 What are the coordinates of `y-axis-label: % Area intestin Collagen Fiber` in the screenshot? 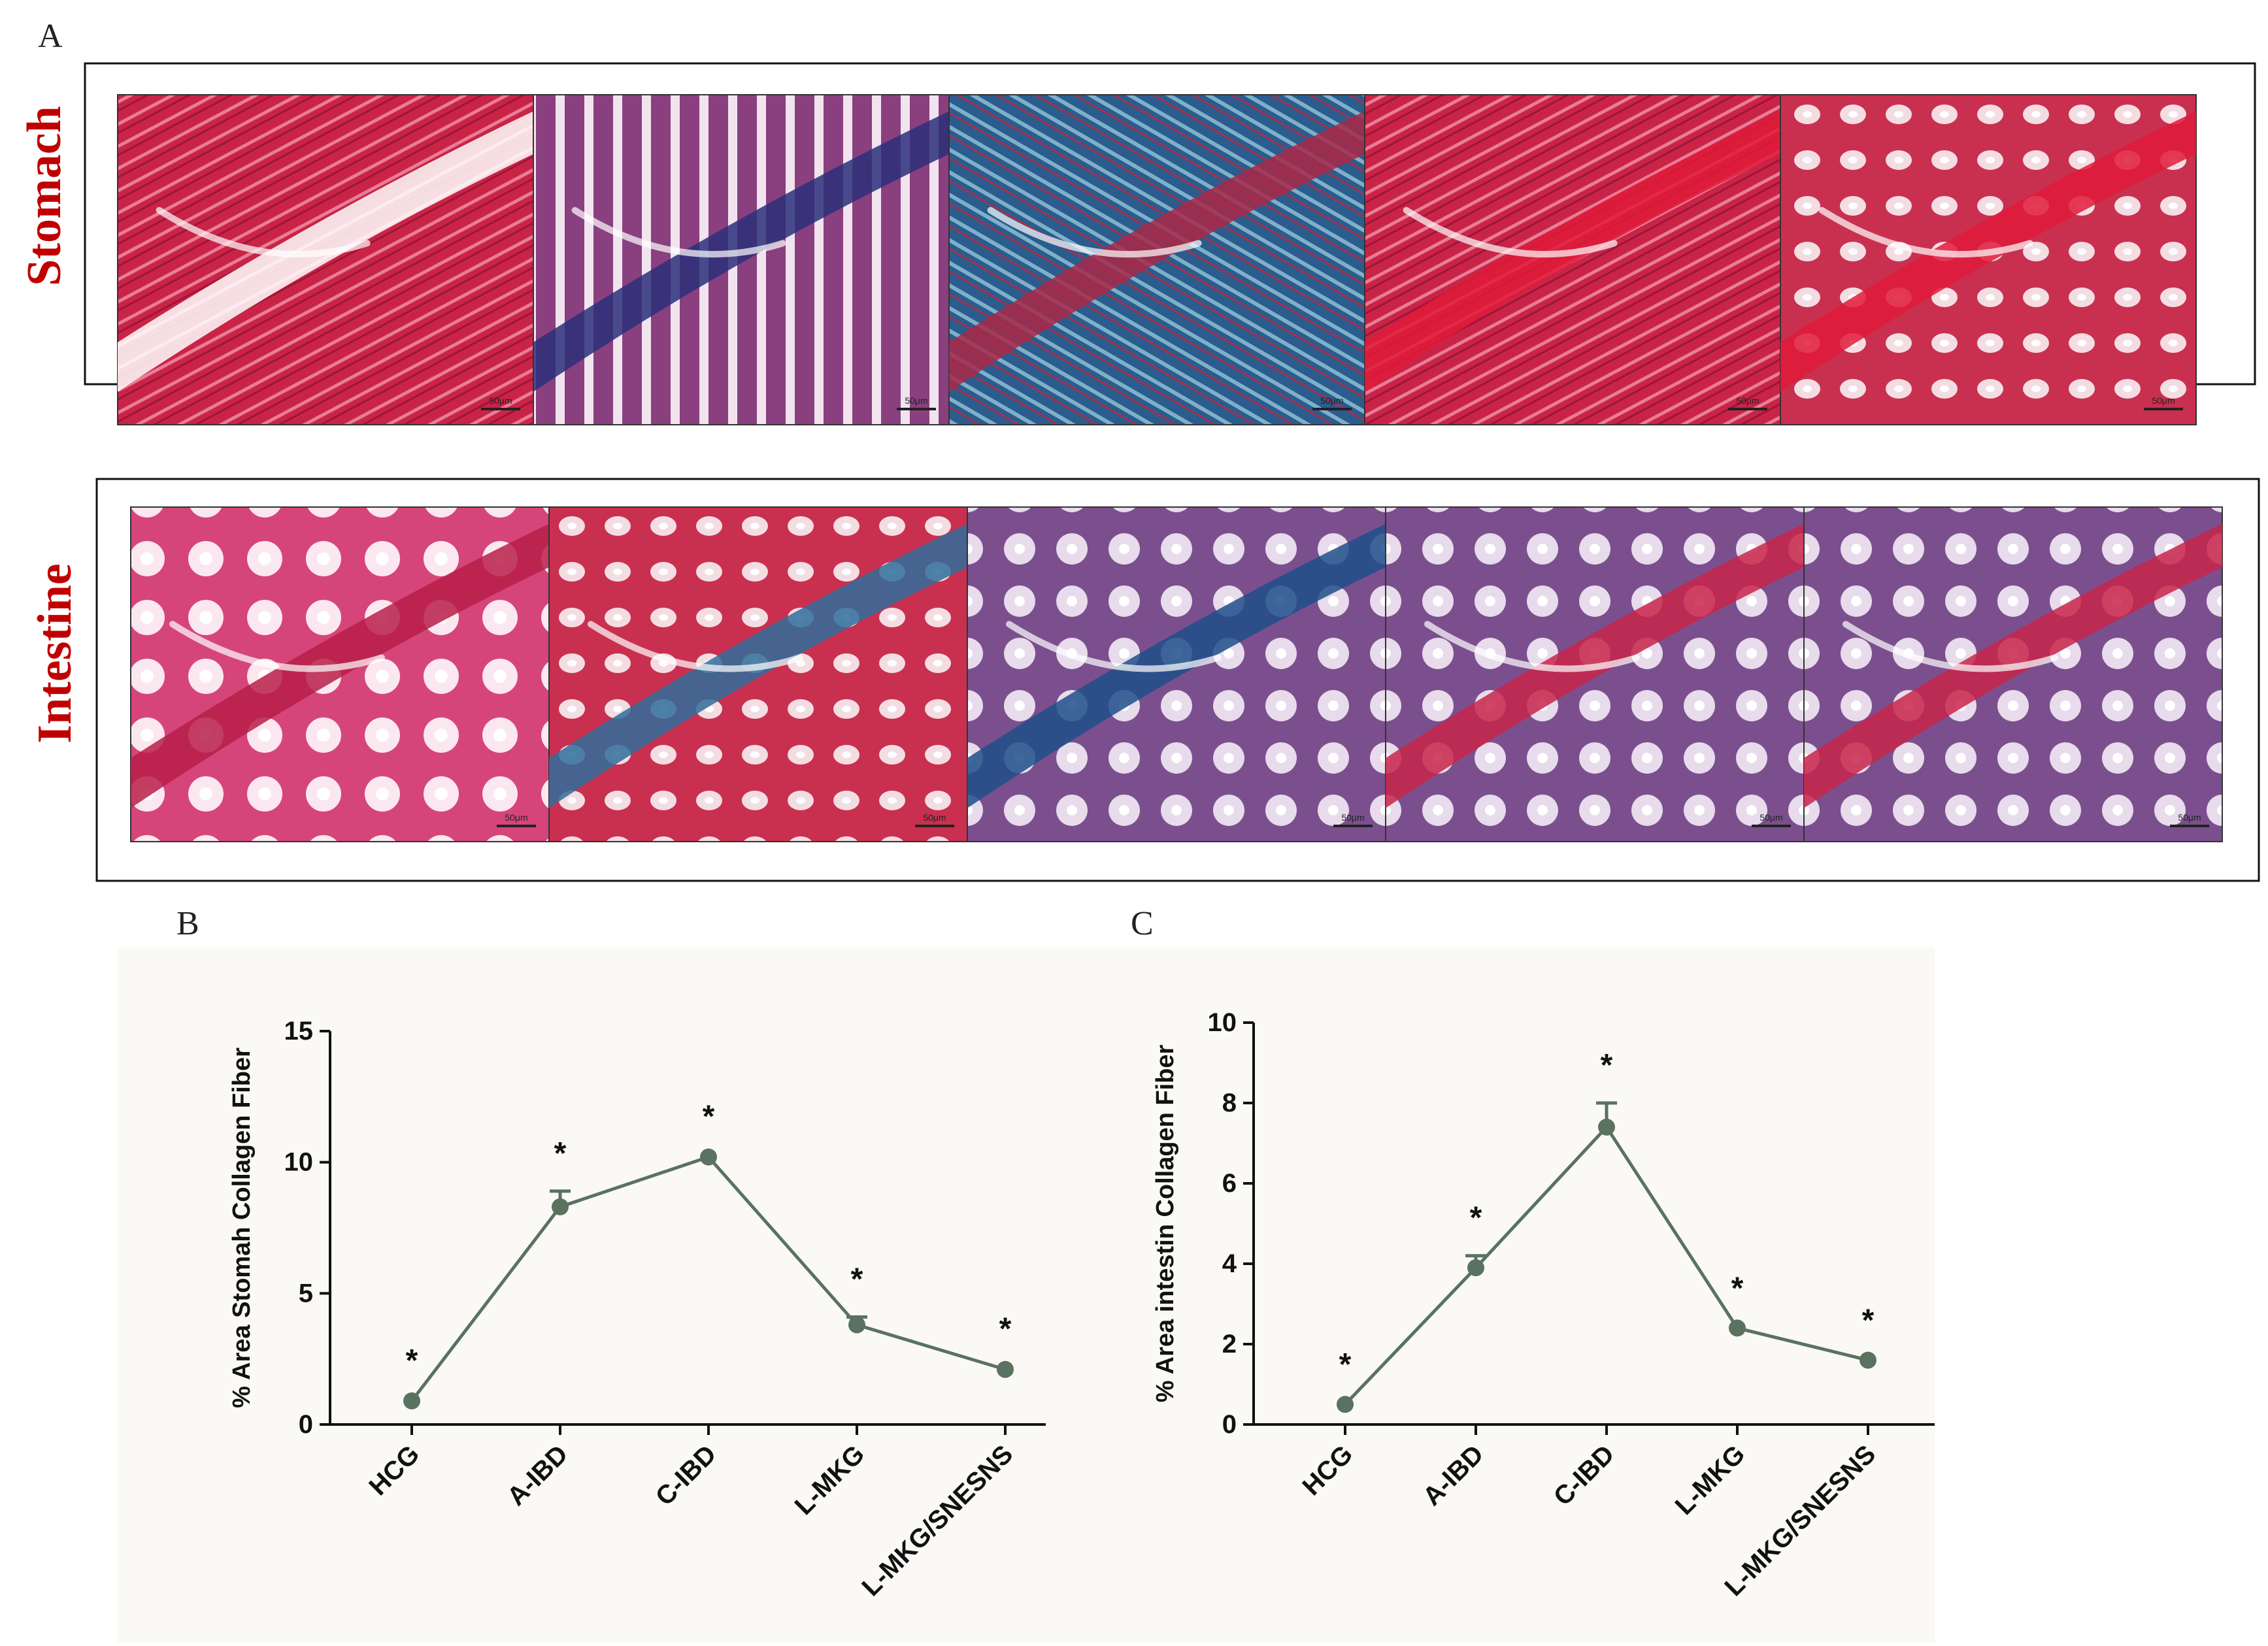 It's located at (1165, 1223).